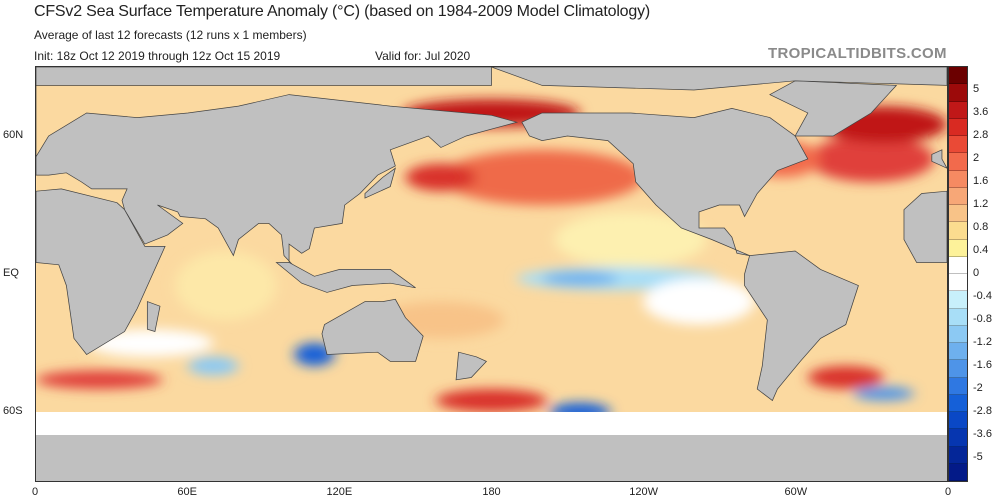  What do you see at coordinates (187, 492) in the screenshot?
I see `x-tick-label: 60E` at bounding box center [187, 492].